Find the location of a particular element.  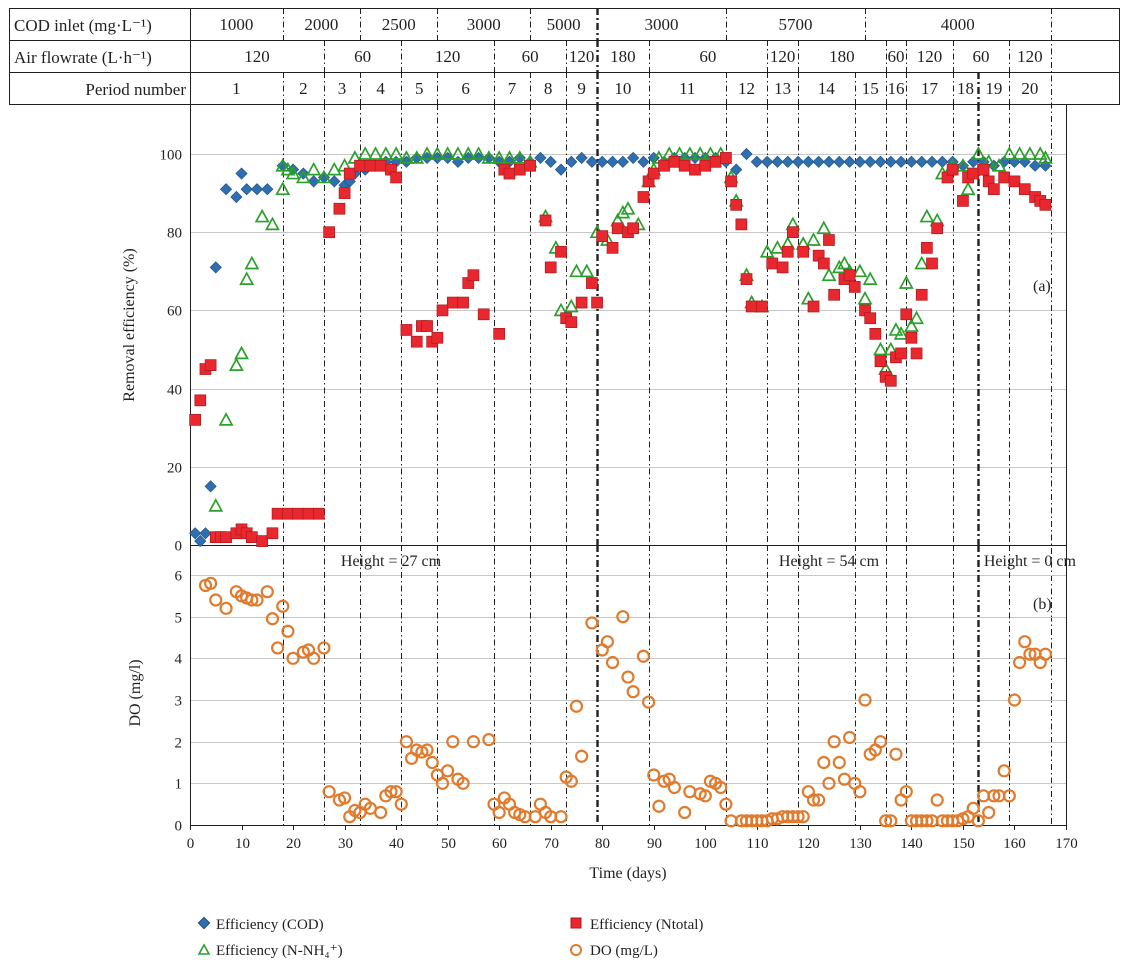

x-tick-label: 0 is located at coordinates (191, 844).